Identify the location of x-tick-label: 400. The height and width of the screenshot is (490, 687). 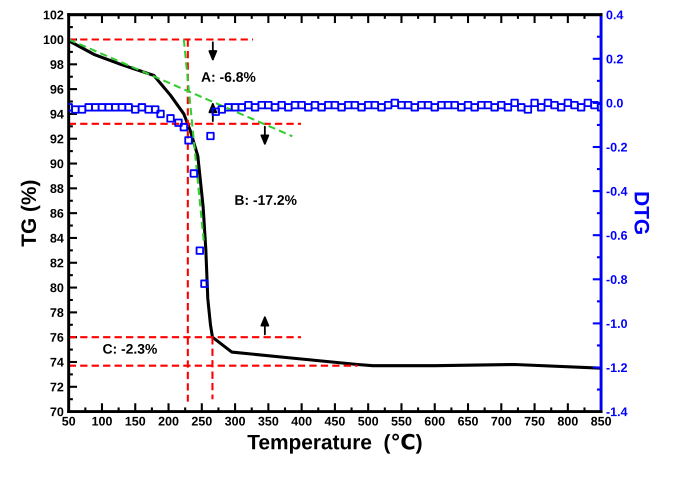
(301, 421).